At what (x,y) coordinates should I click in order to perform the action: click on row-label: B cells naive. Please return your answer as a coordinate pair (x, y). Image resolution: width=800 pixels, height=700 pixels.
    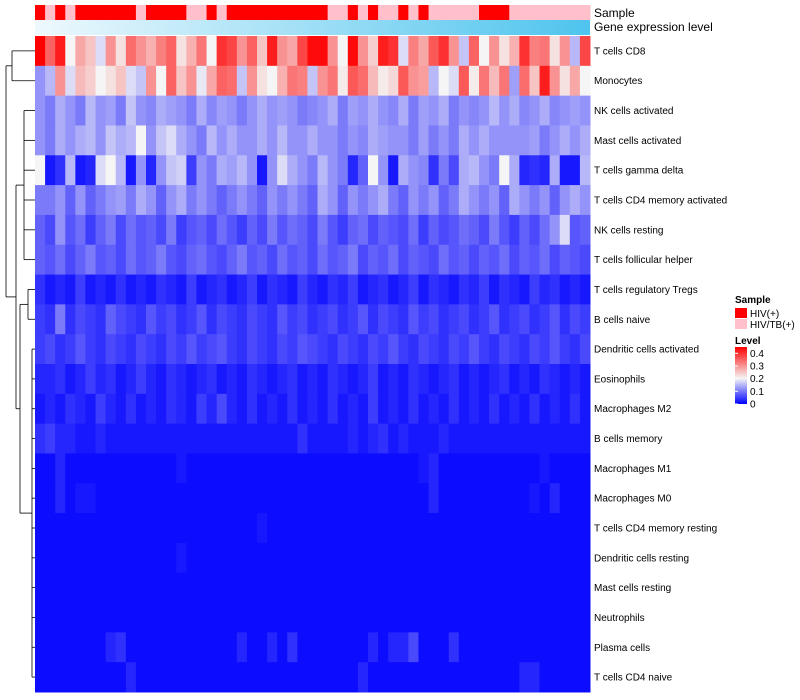
    Looking at the image, I should click on (622, 320).